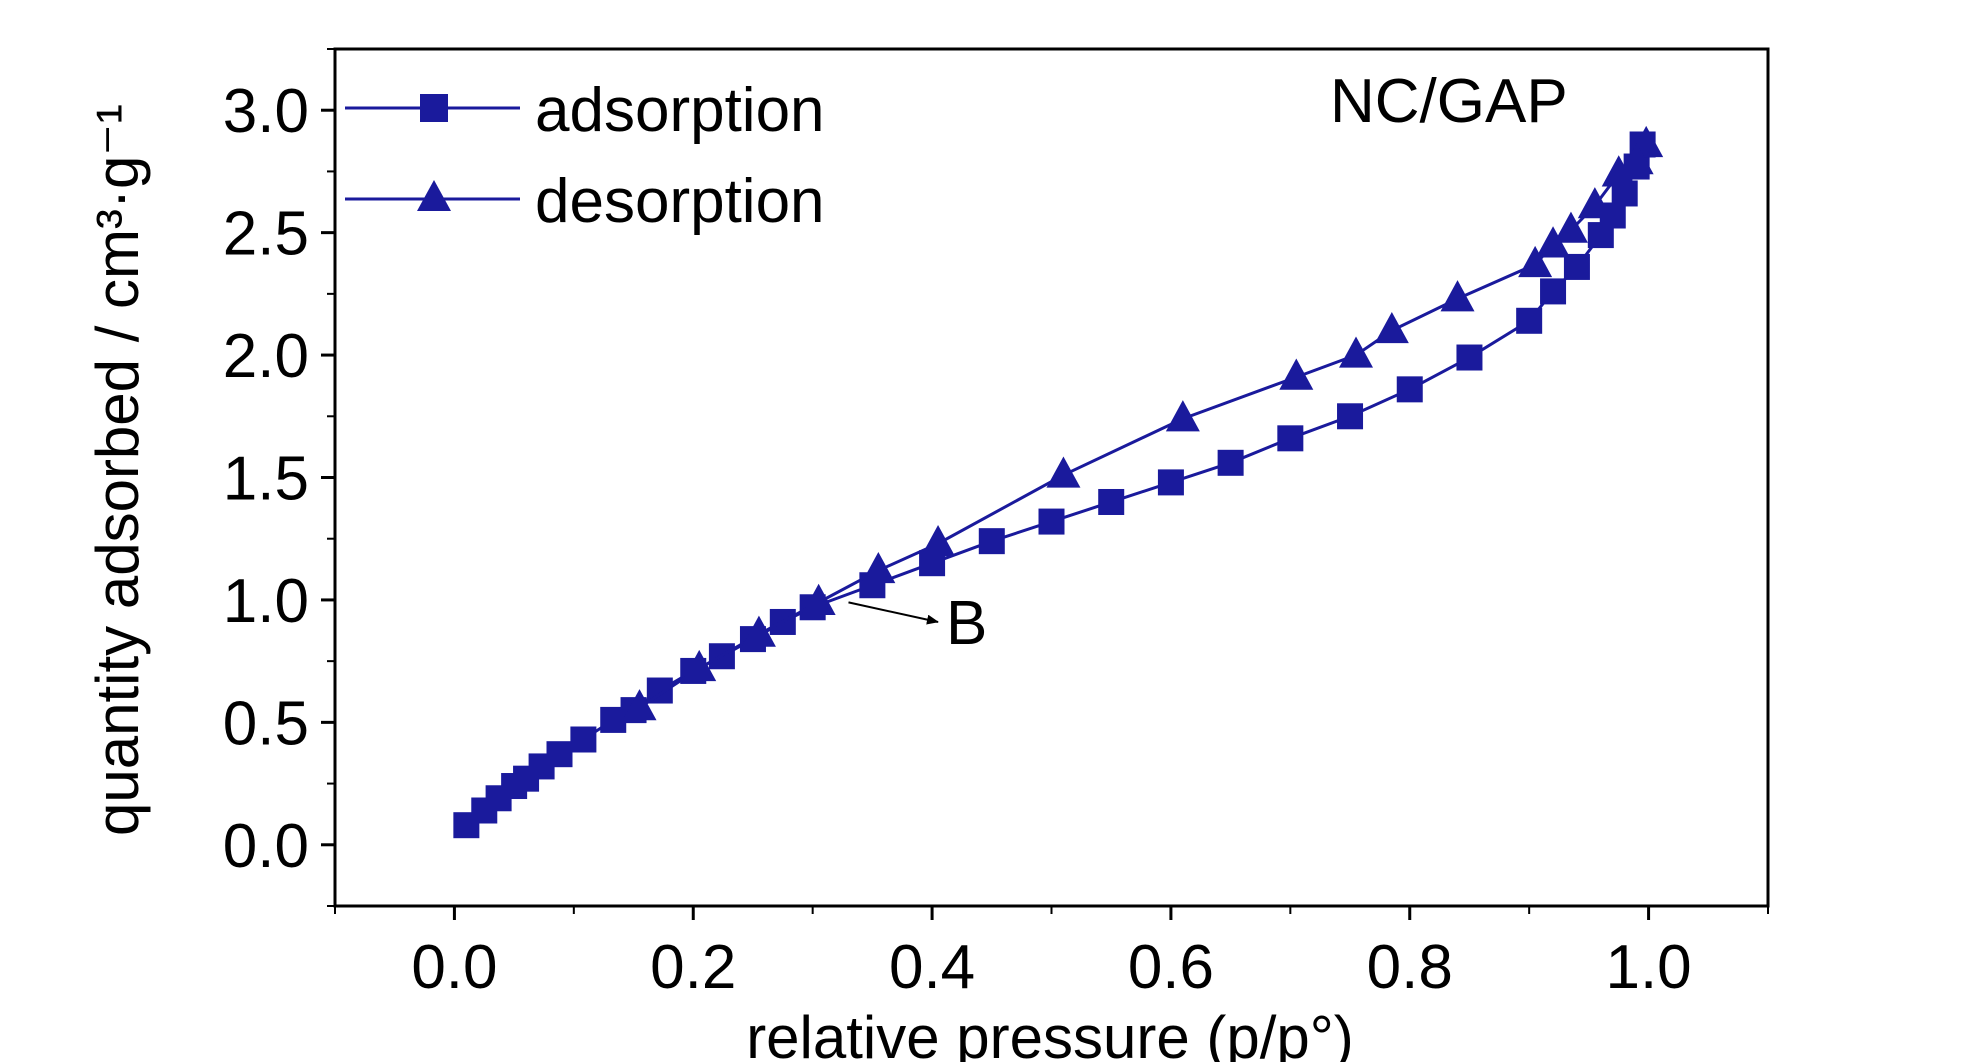 The height and width of the screenshot is (1062, 1984). I want to click on legend-desorption-label: desorption, so click(680, 201).